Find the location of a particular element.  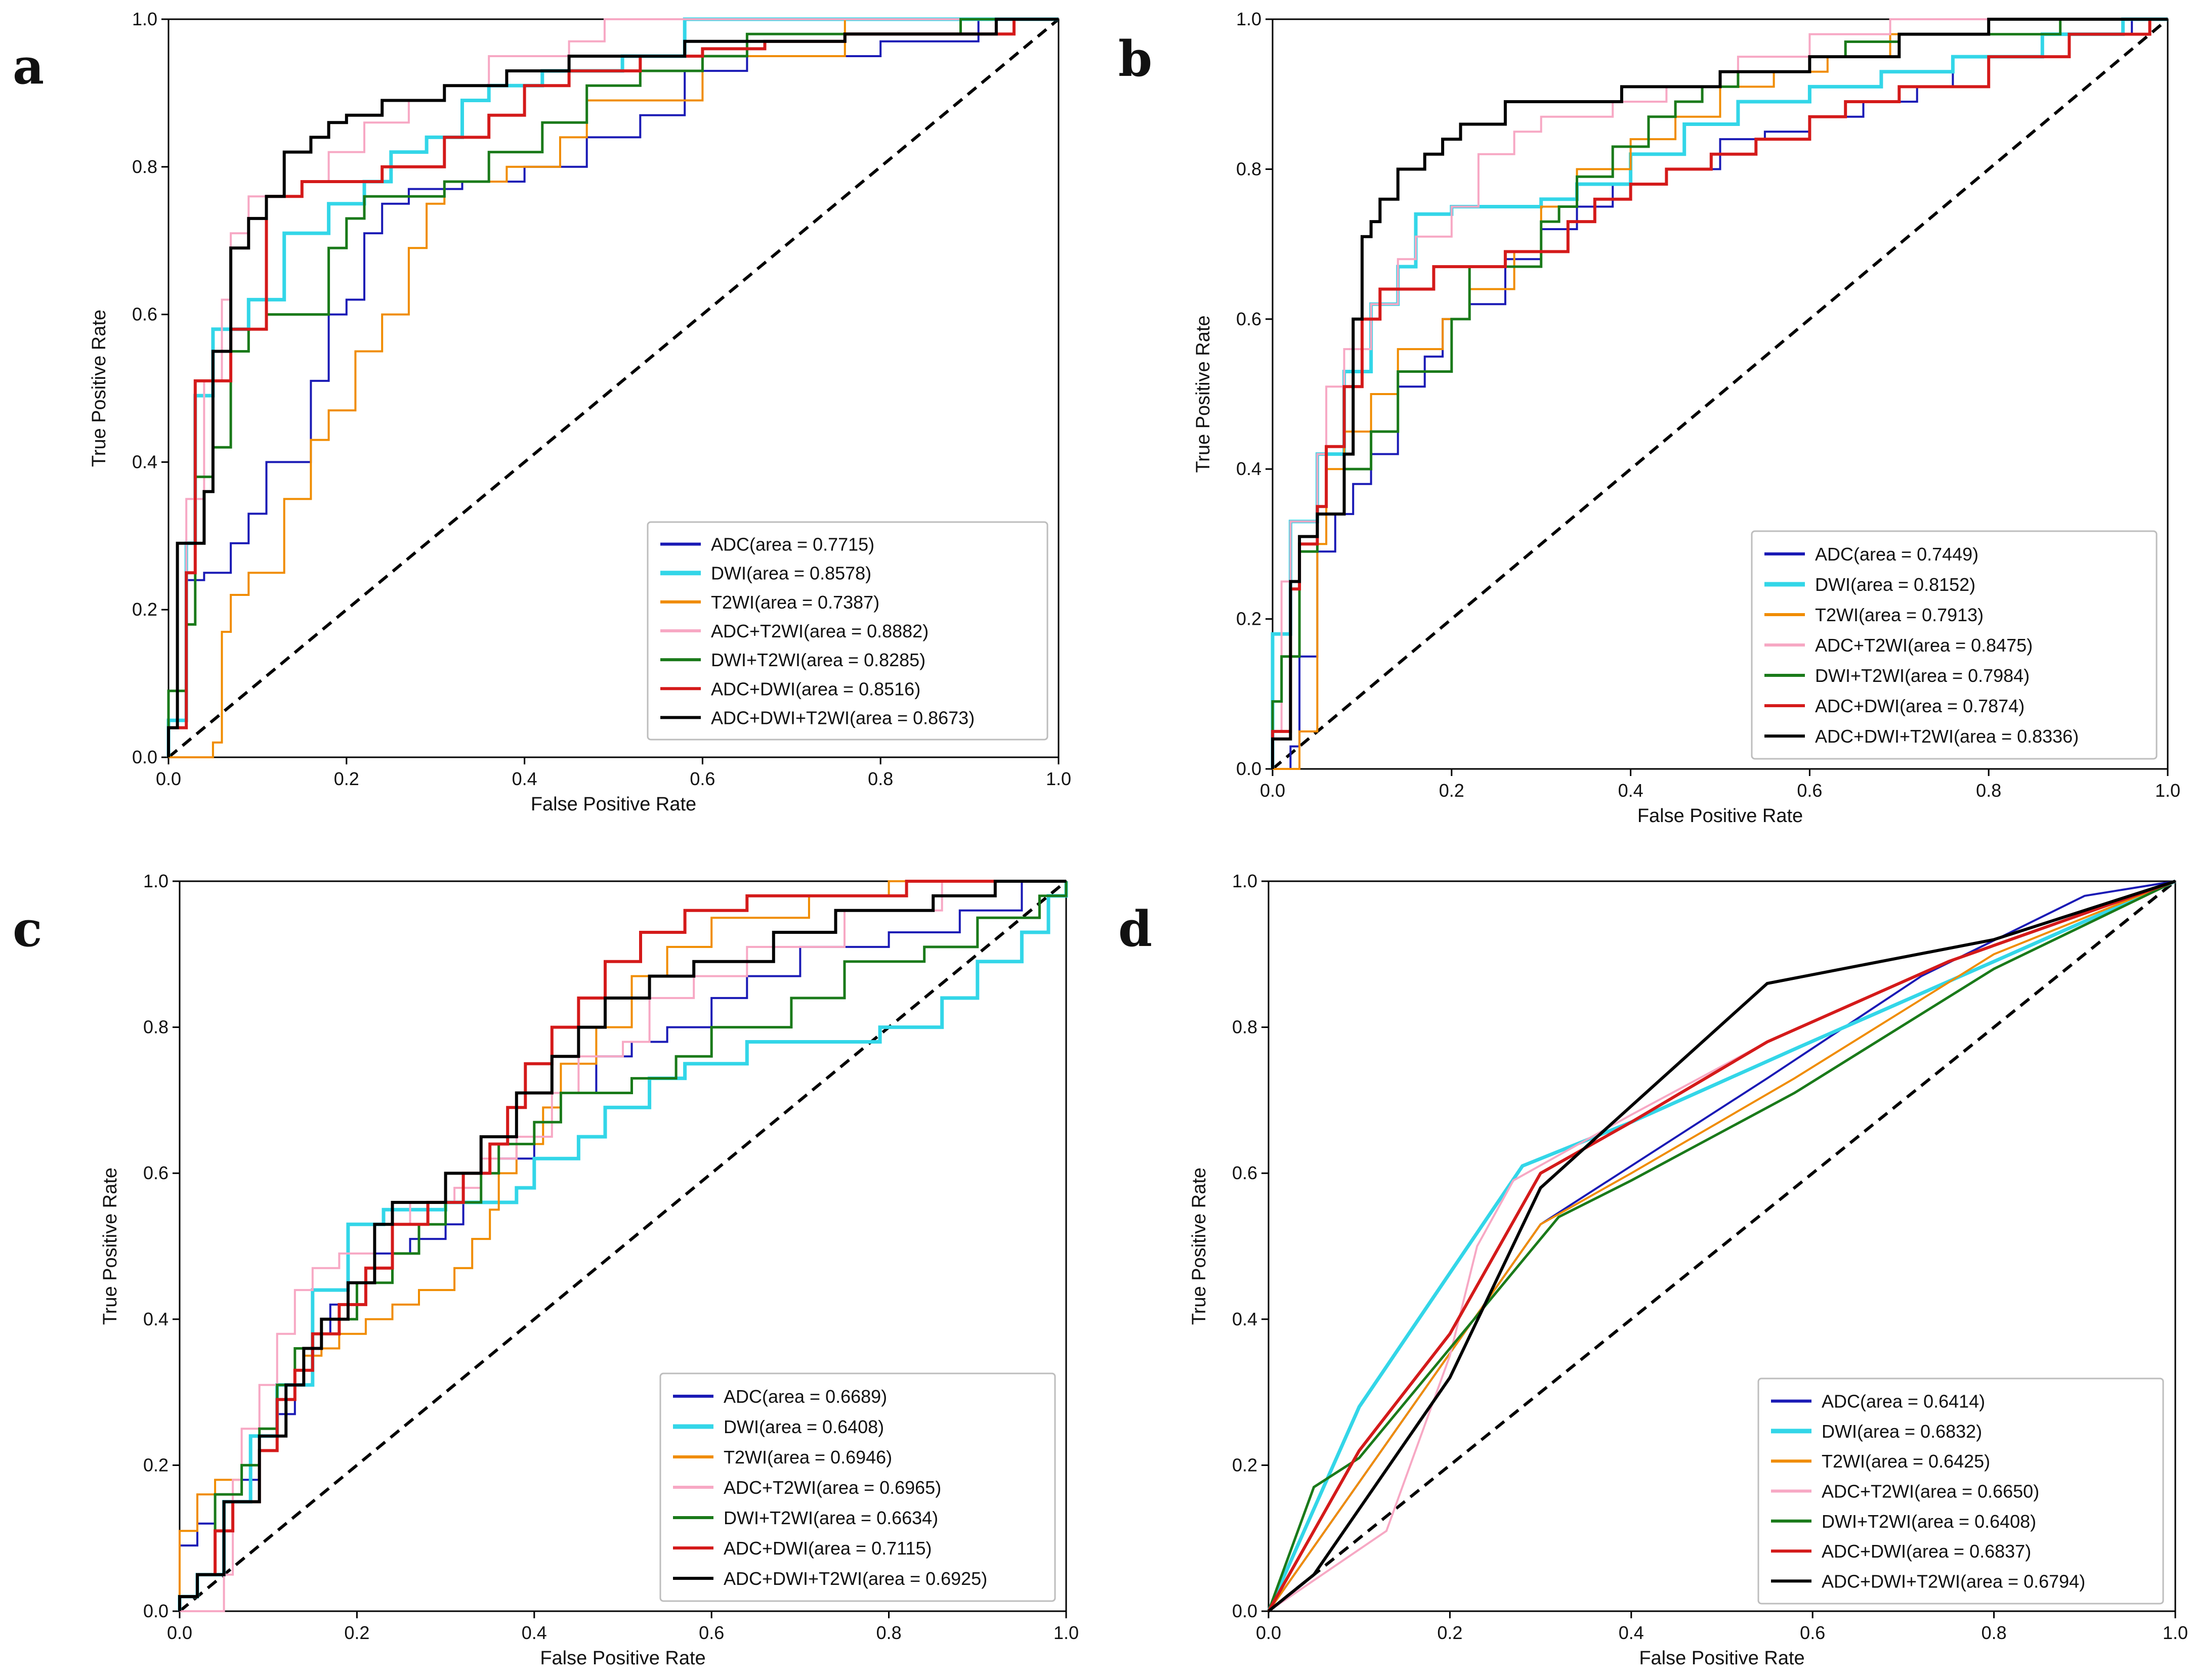

legend-label: T2WI(area = 0.6946) is located at coordinates (808, 1458).